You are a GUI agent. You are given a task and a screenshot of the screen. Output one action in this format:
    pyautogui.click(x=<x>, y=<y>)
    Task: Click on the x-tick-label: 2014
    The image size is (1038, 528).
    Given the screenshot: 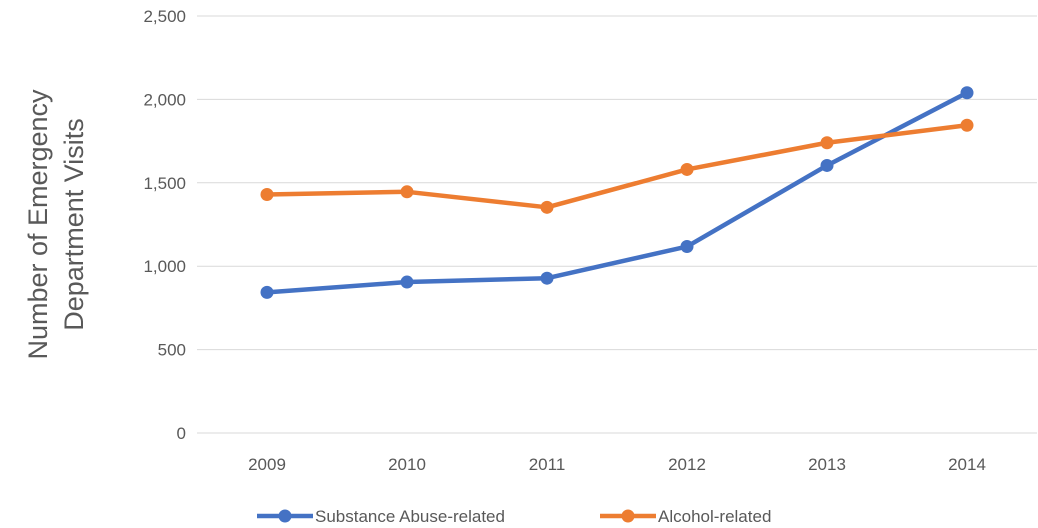 What is the action you would take?
    pyautogui.click(x=967, y=464)
    